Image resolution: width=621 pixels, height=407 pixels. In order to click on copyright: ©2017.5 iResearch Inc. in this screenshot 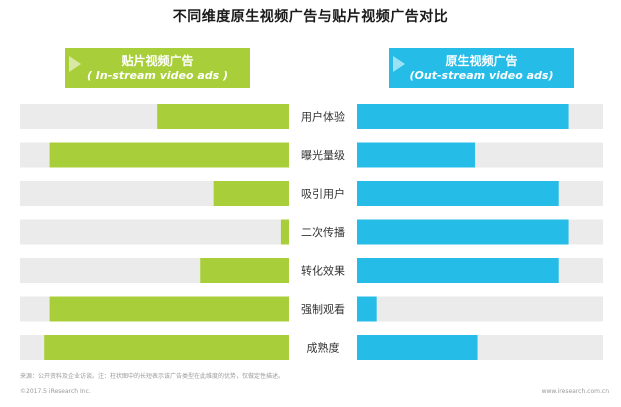, I will do `click(55, 391)`.